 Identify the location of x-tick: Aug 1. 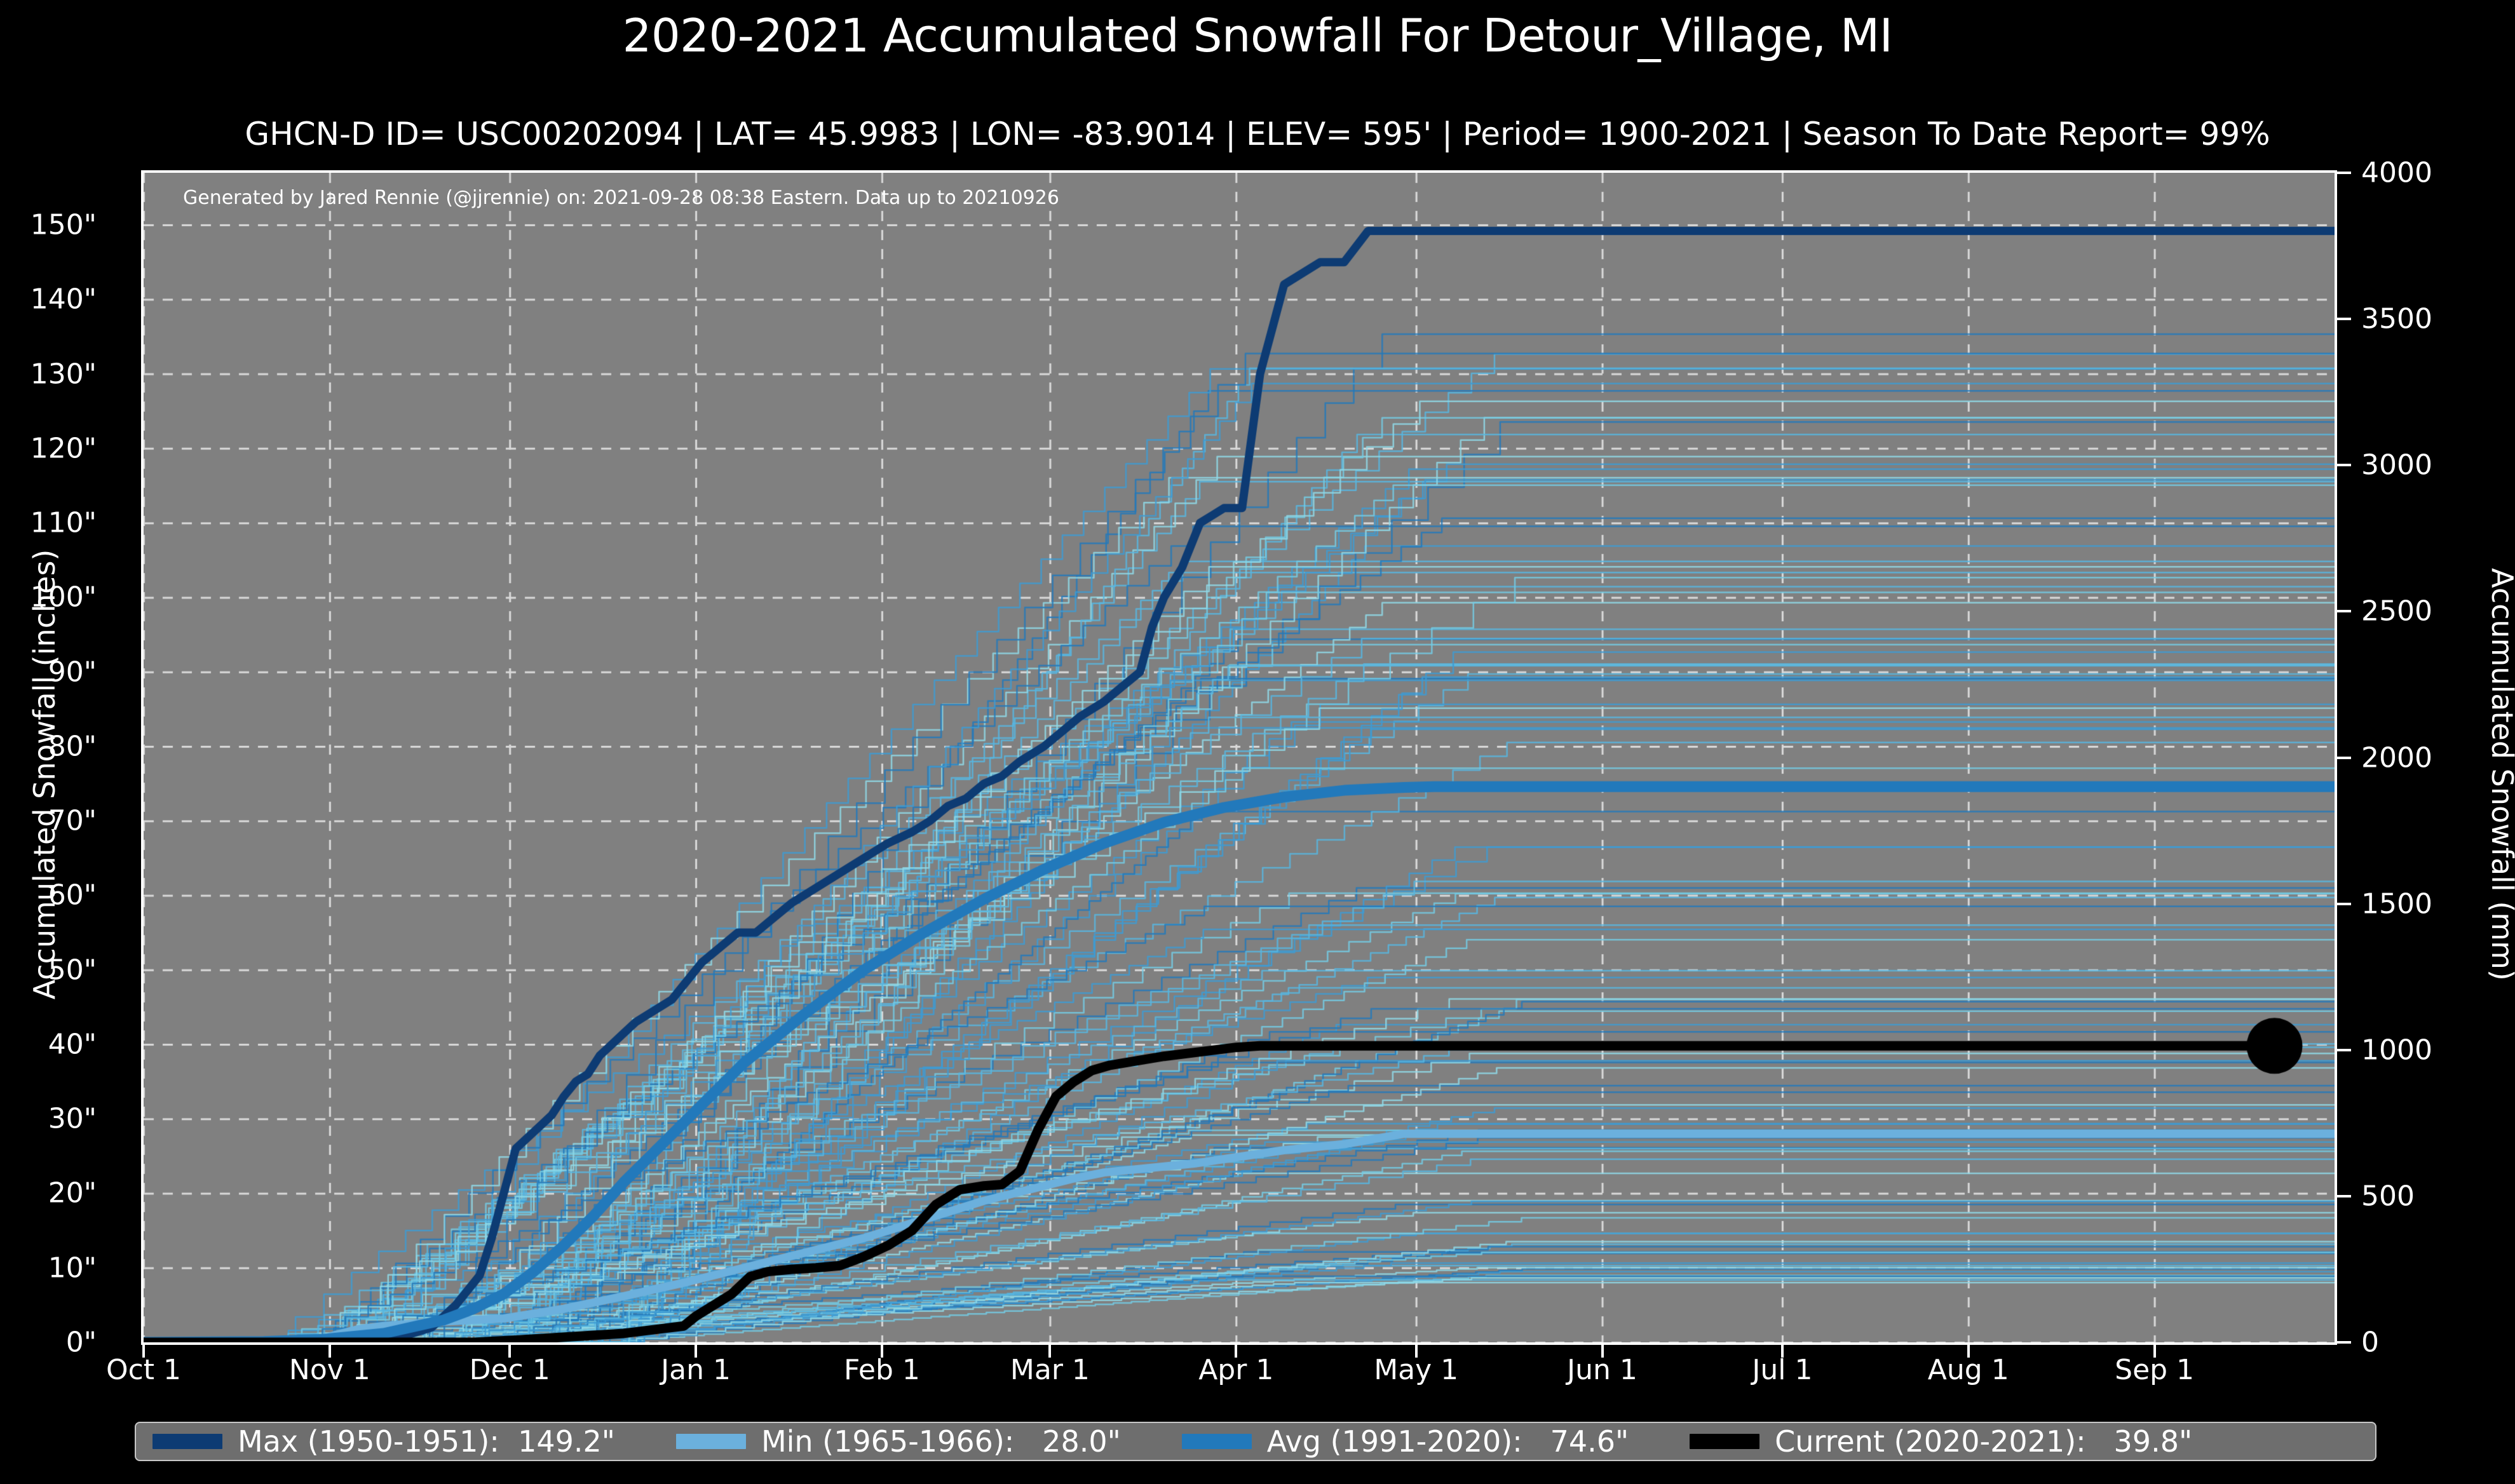
(1968, 1370).